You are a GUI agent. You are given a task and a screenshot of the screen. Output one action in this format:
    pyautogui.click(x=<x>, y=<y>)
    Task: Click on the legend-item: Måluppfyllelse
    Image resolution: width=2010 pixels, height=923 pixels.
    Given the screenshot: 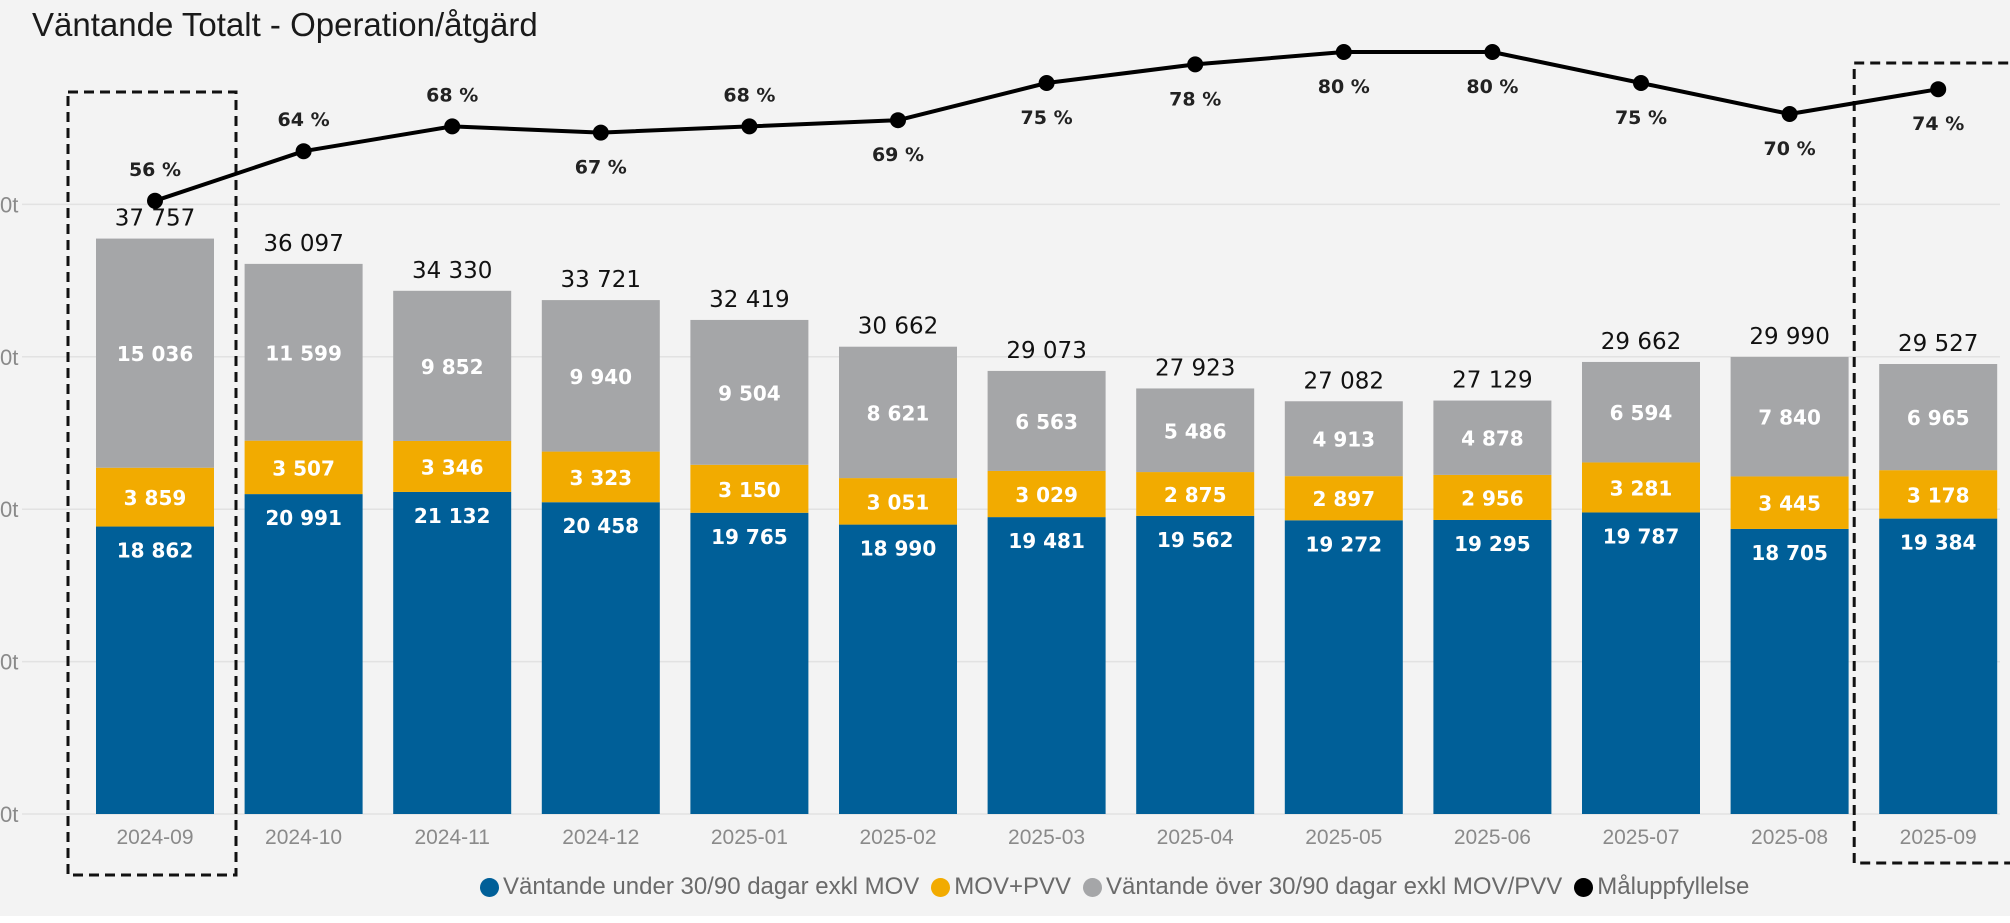 What is the action you would take?
    pyautogui.click(x=1661, y=887)
    